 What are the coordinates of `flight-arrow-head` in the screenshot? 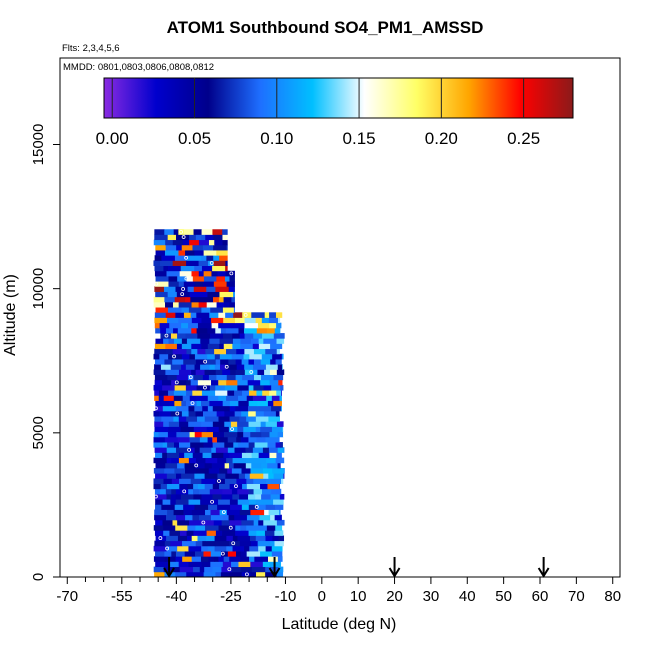 It's located at (169, 572).